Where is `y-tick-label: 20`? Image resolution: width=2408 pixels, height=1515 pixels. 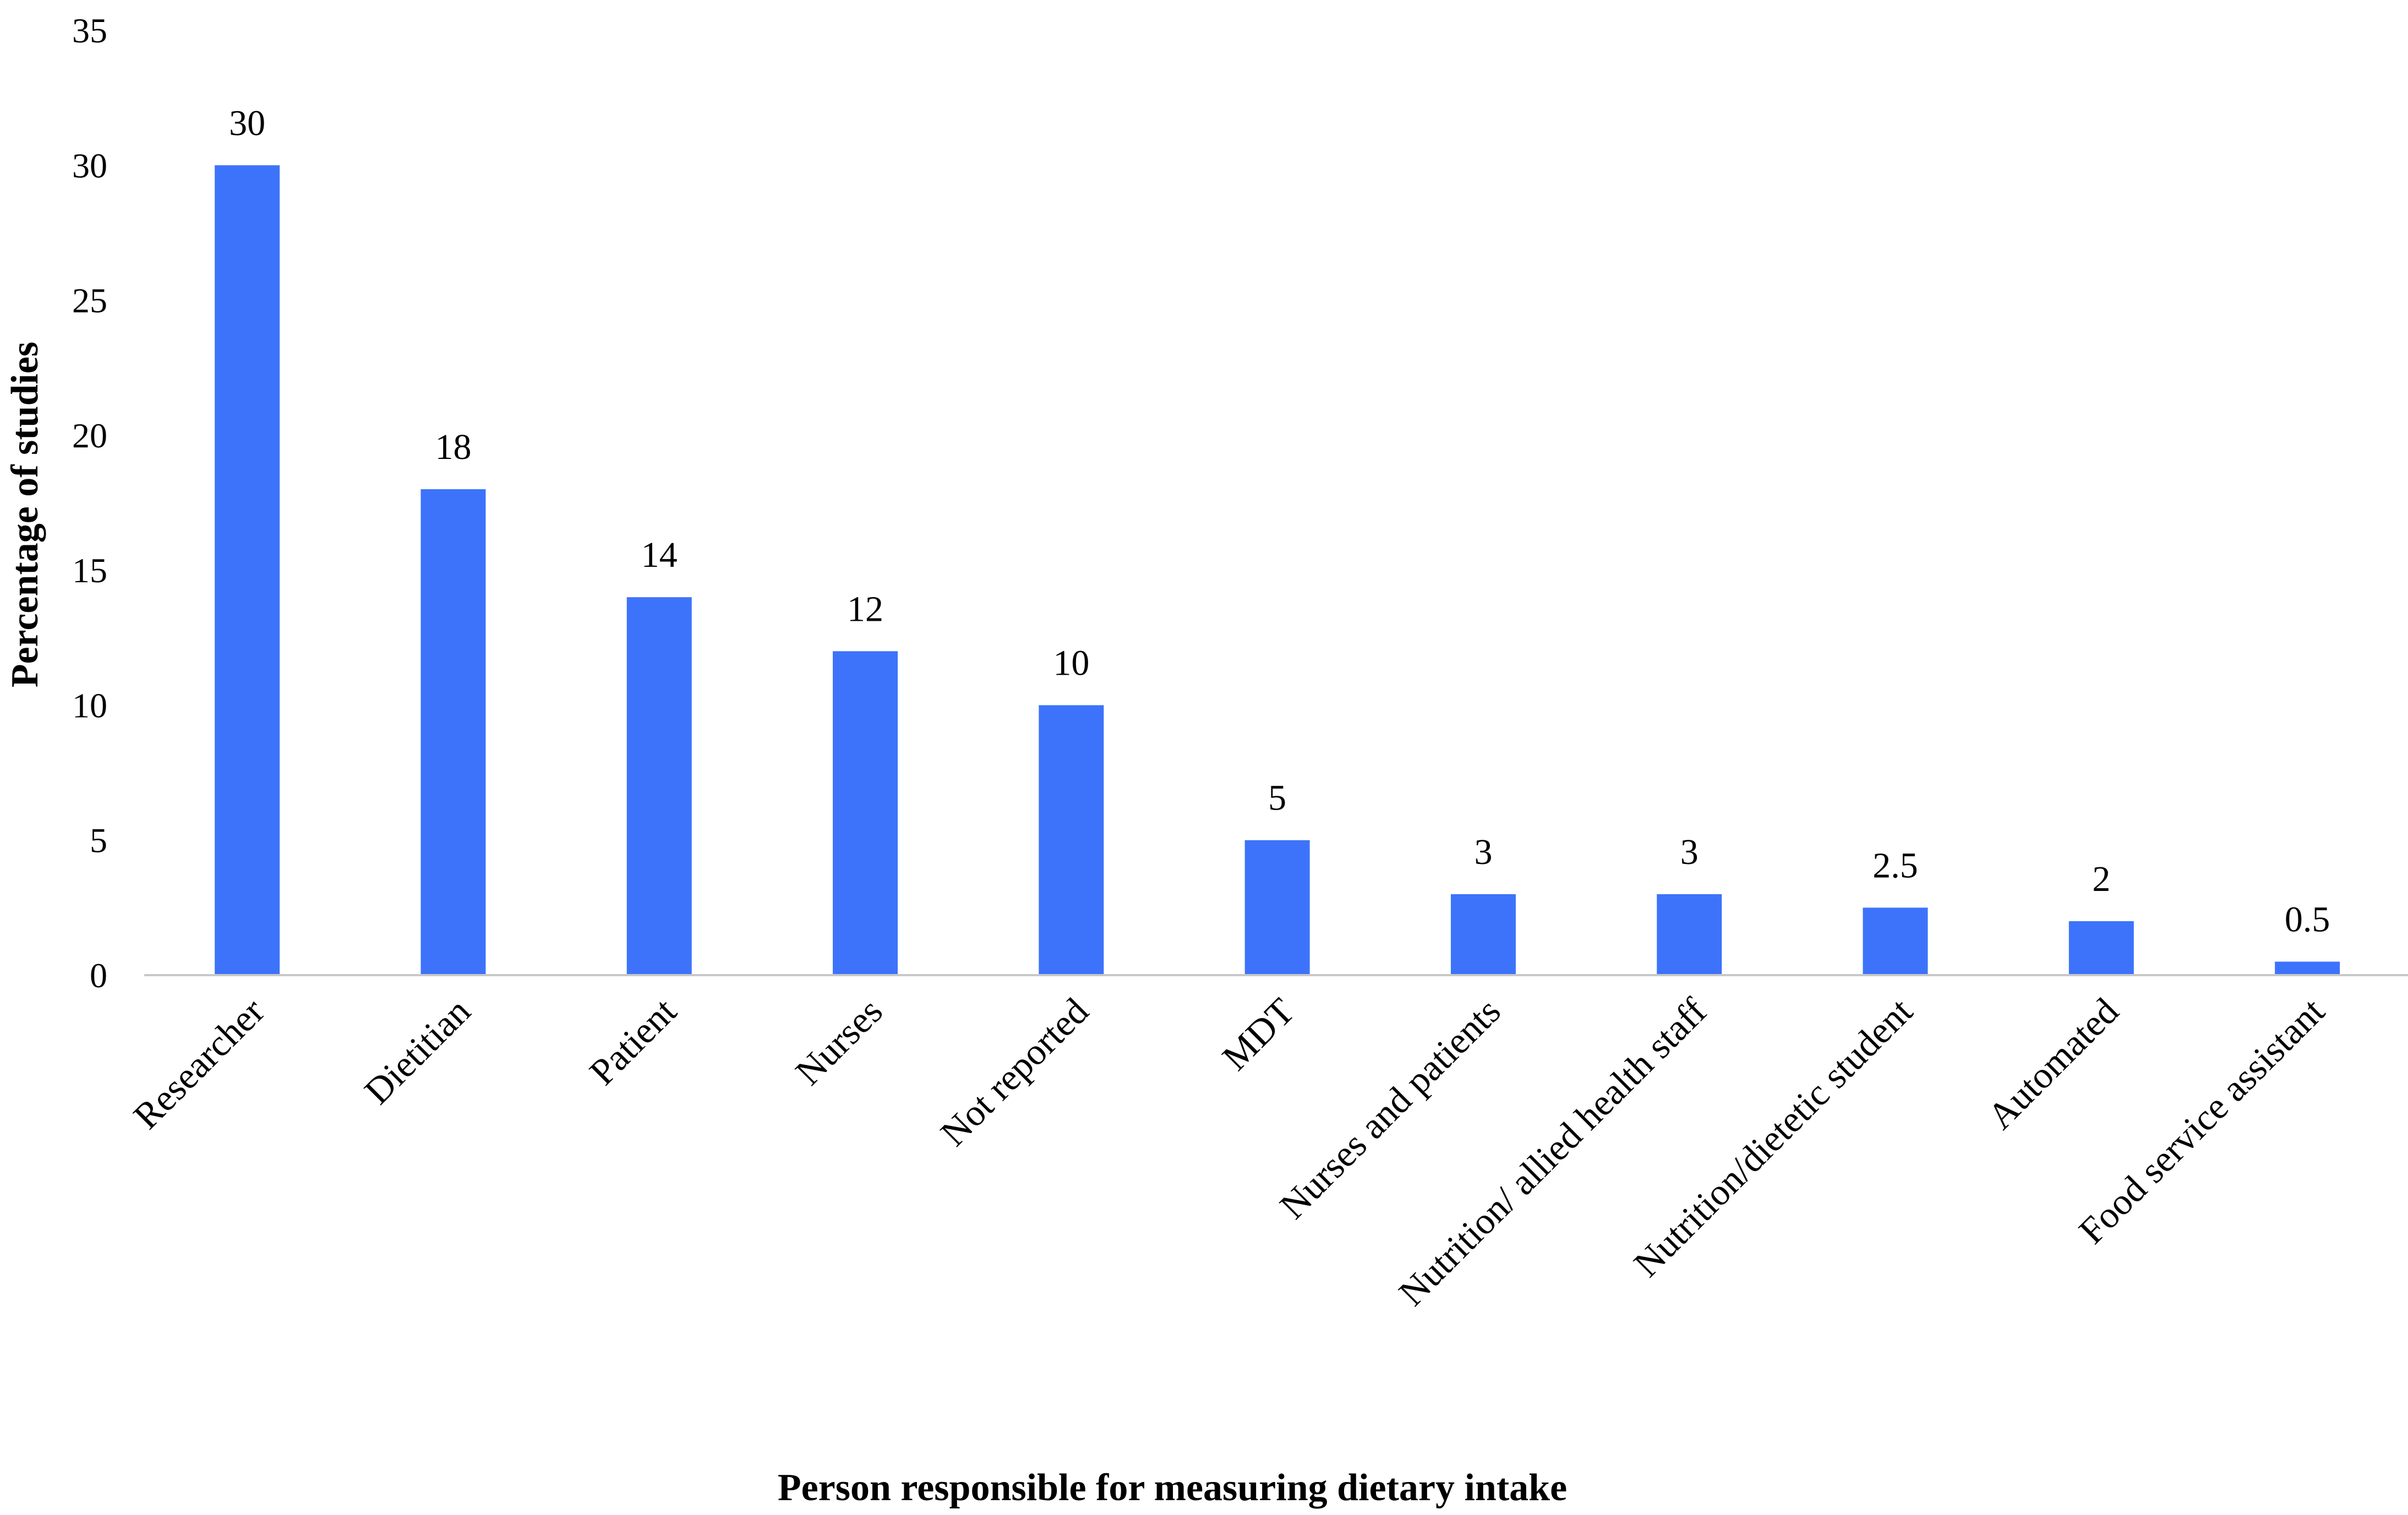 y-tick-label: 20 is located at coordinates (89, 435).